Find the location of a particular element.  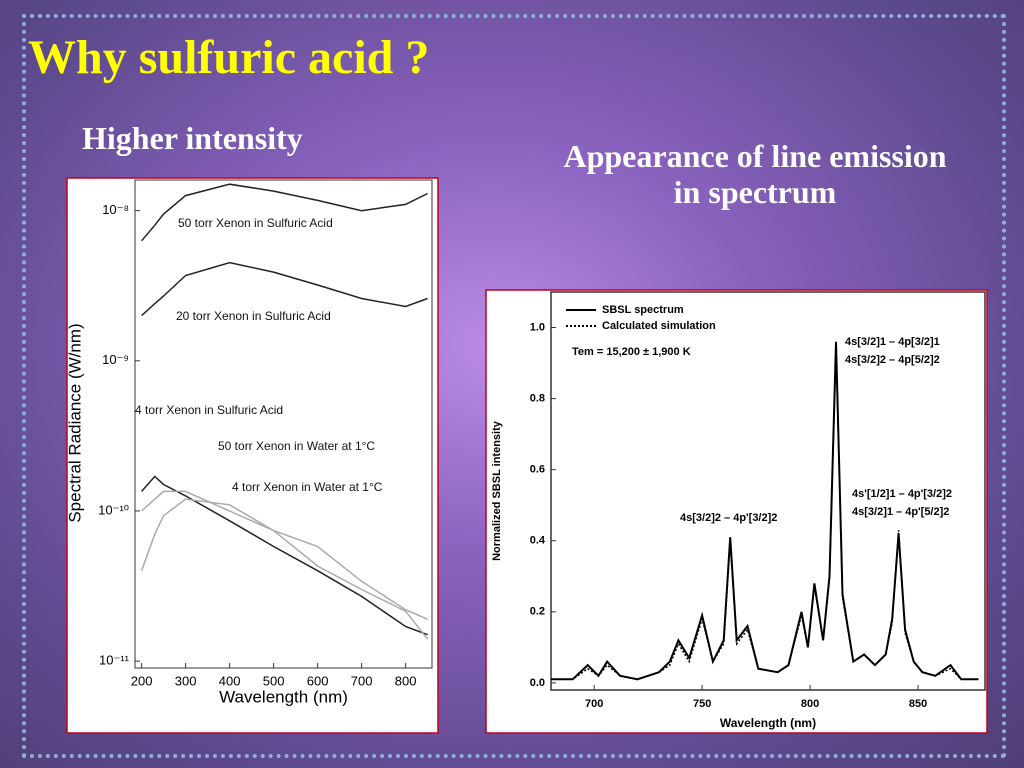

x-tick-label: 600 is located at coordinates (318, 680).